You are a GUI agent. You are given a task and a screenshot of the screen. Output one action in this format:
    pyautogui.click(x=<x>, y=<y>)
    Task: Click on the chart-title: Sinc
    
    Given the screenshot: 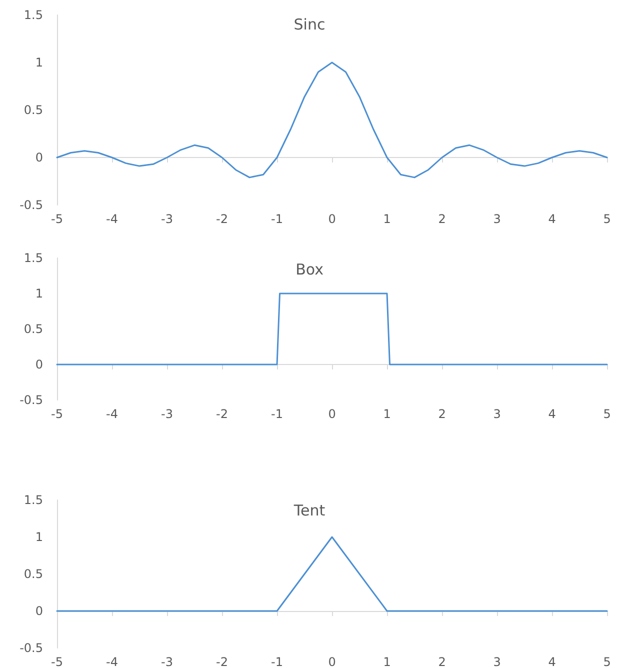 What is the action you would take?
    pyautogui.click(x=310, y=25)
    